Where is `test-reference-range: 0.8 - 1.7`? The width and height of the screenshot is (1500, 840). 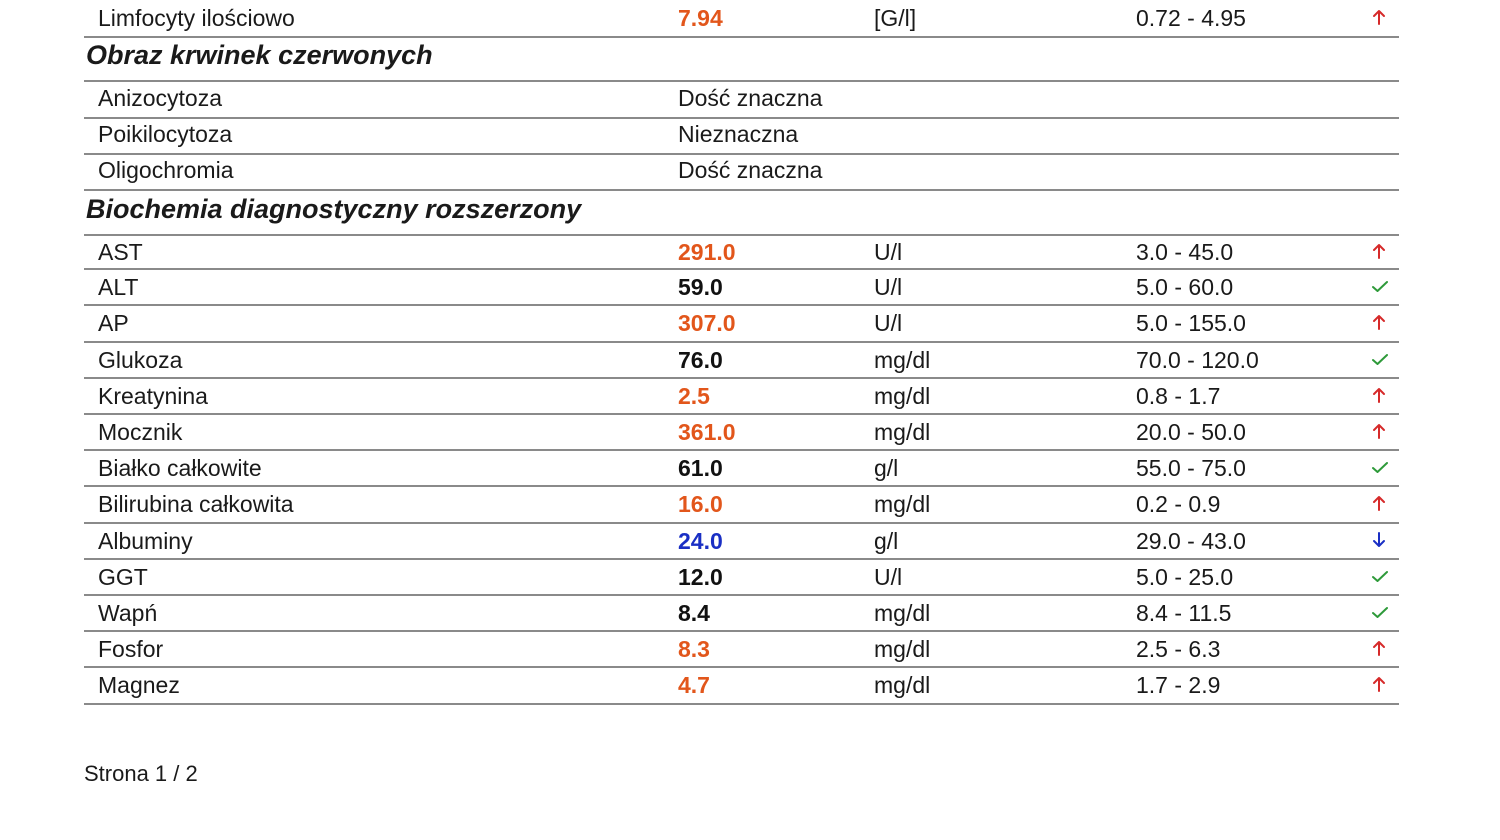
test-reference-range: 0.8 - 1.7 is located at coordinates (1178, 396).